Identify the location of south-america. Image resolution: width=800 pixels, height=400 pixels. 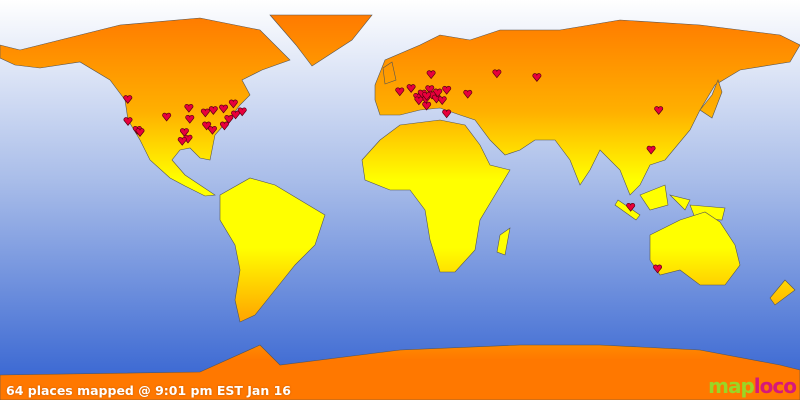
(272, 250).